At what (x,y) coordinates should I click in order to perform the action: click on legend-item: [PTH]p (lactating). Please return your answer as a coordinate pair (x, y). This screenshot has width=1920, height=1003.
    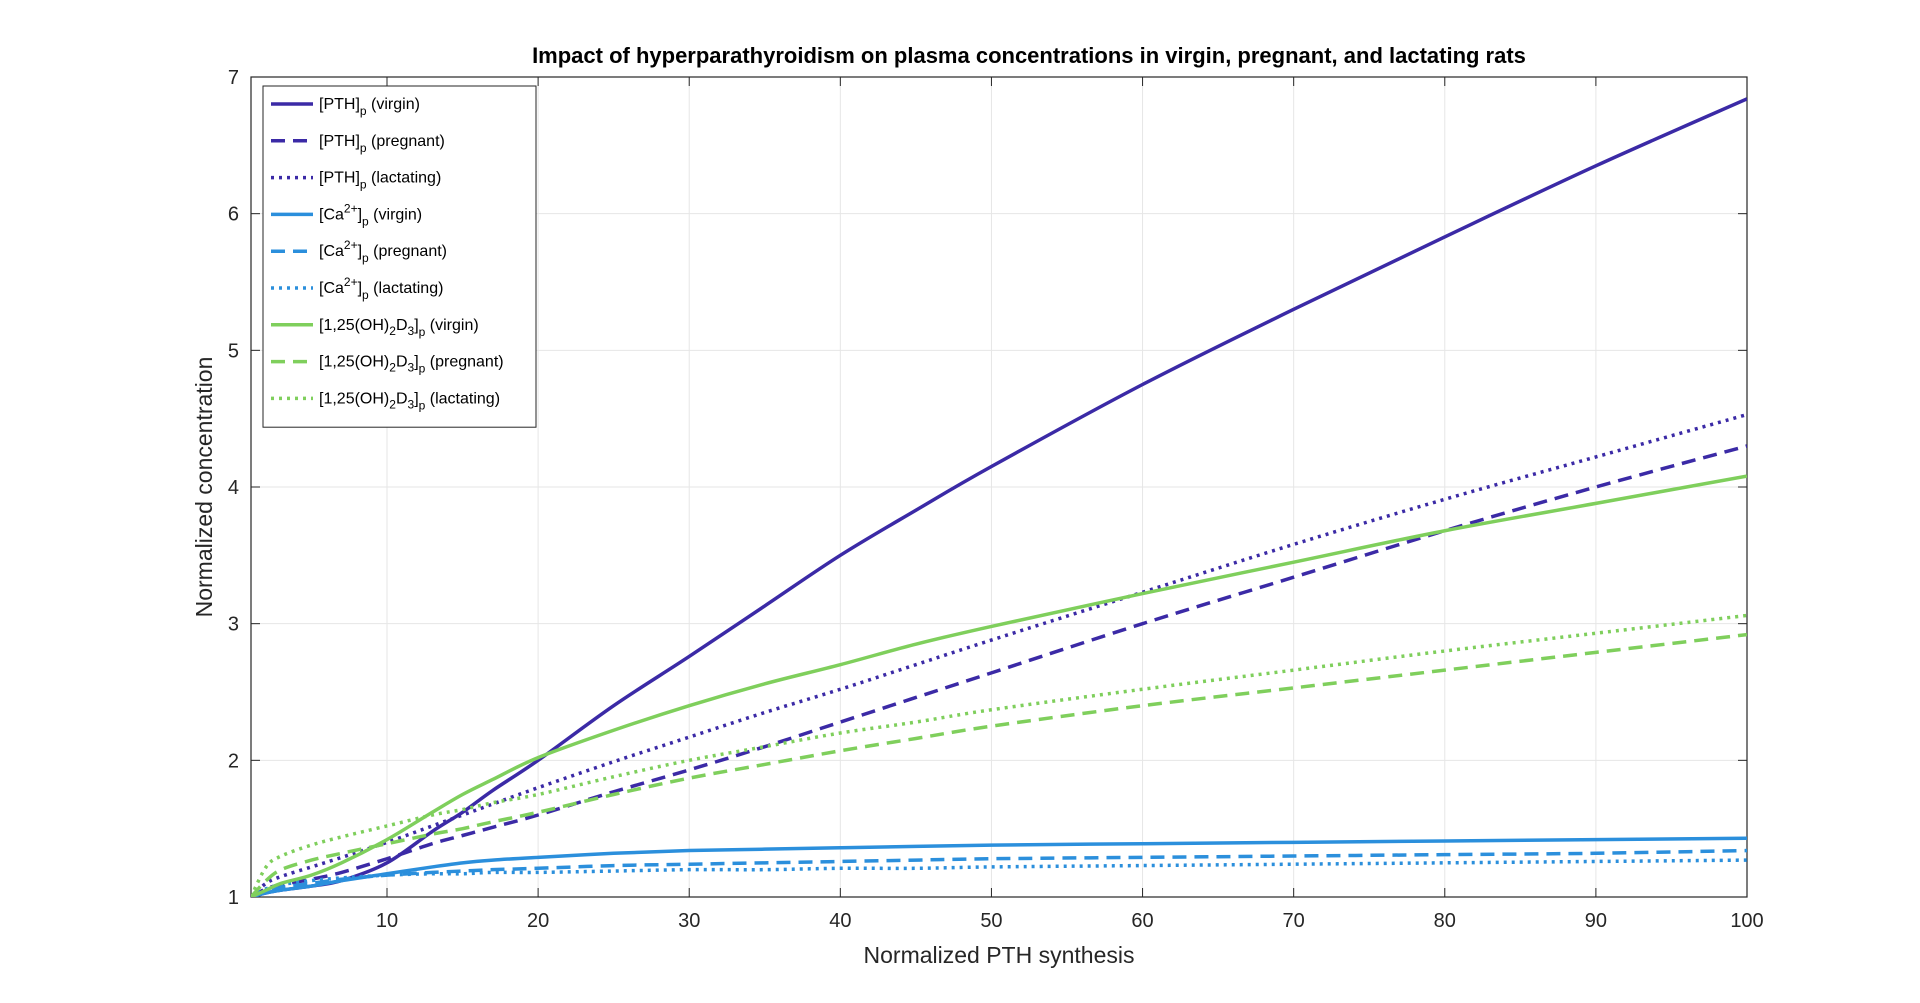
    Looking at the image, I should click on (356, 181).